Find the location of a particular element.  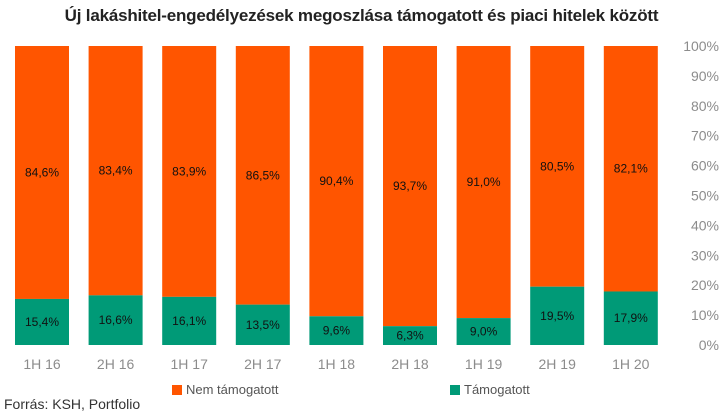

data-label-tamogatott-1: 16,6% is located at coordinates (116, 320).